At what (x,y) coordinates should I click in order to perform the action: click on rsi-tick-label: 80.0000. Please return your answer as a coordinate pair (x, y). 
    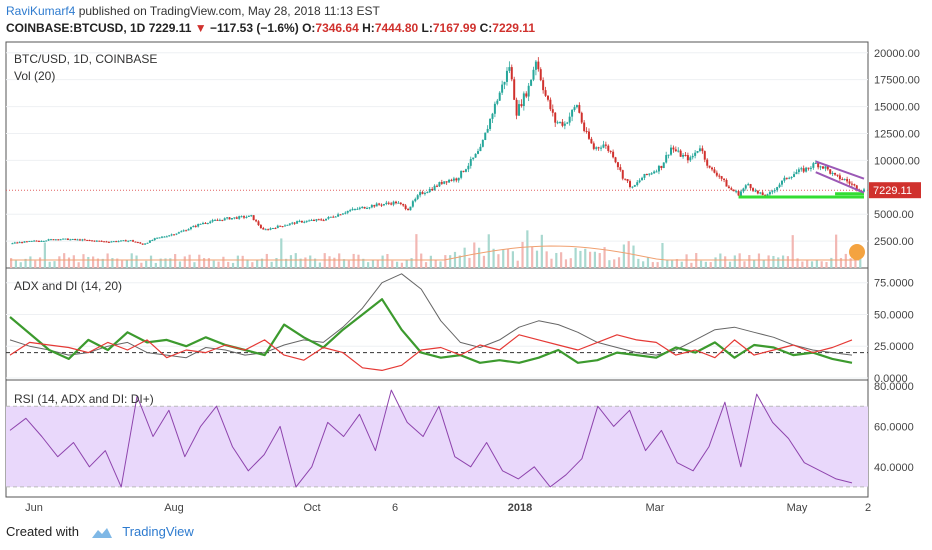
    Looking at the image, I should click on (894, 387).